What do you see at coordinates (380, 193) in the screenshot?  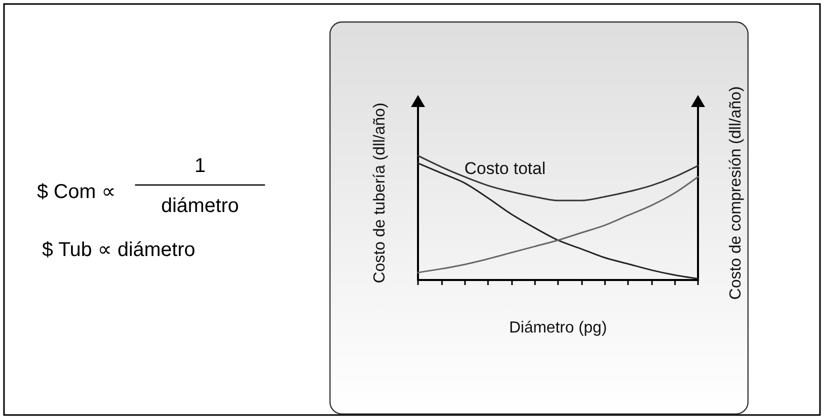 I see `y-axis-title: Costo de tubería (dll/año)` at bounding box center [380, 193].